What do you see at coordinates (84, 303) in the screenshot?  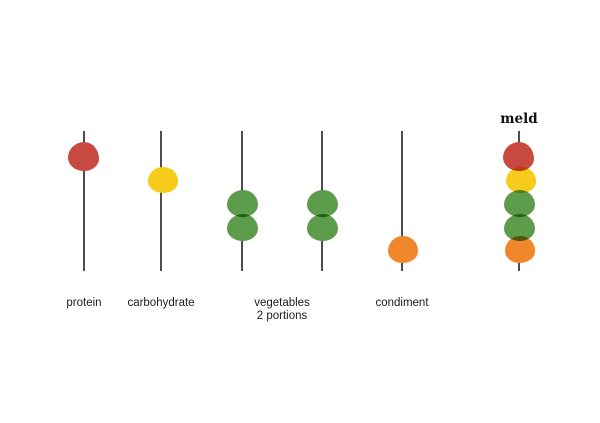 I see `label-protein: protein` at bounding box center [84, 303].